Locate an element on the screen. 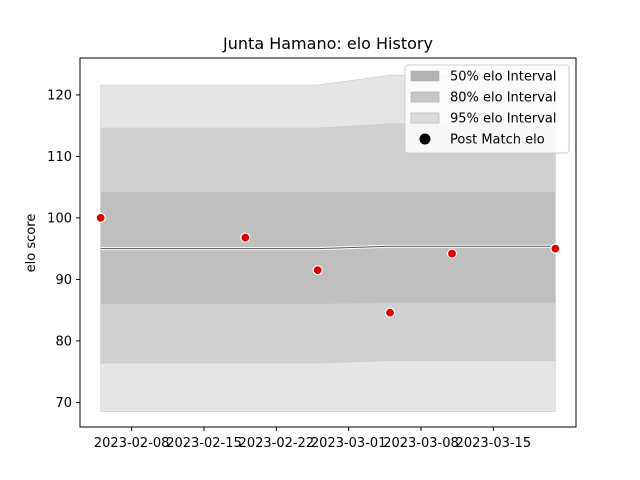 This screenshot has width=640, height=480. y-tick-label: 120 is located at coordinates (59, 95).